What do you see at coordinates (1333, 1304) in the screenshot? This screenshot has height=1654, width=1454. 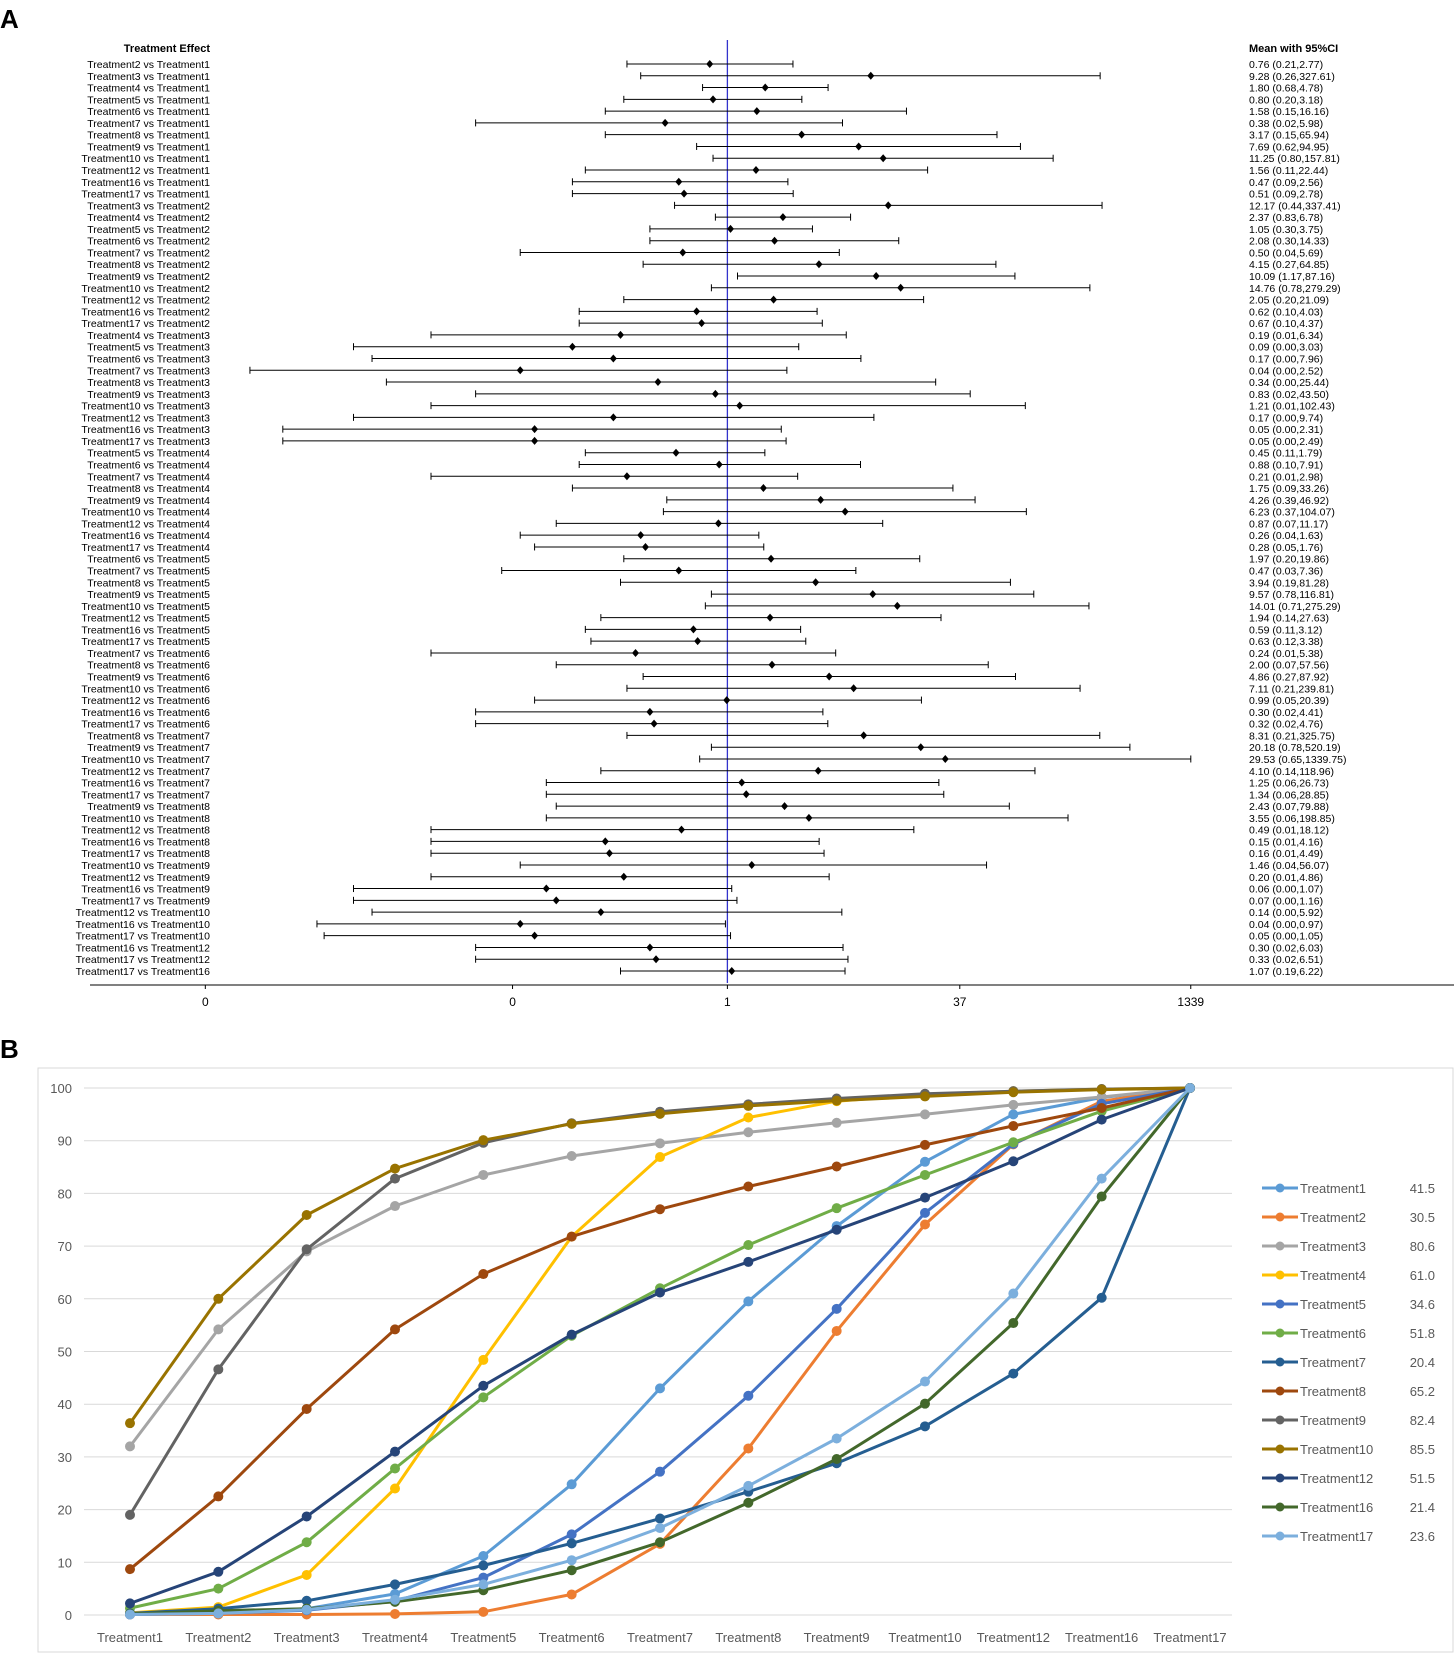 I see `legend-label: Treatment5` at bounding box center [1333, 1304].